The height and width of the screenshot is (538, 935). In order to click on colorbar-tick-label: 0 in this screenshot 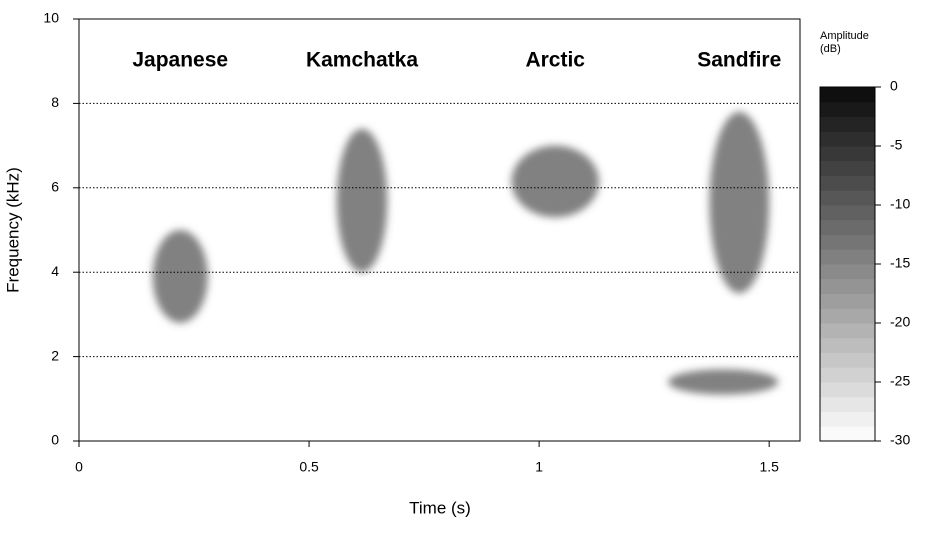, I will do `click(894, 86)`.